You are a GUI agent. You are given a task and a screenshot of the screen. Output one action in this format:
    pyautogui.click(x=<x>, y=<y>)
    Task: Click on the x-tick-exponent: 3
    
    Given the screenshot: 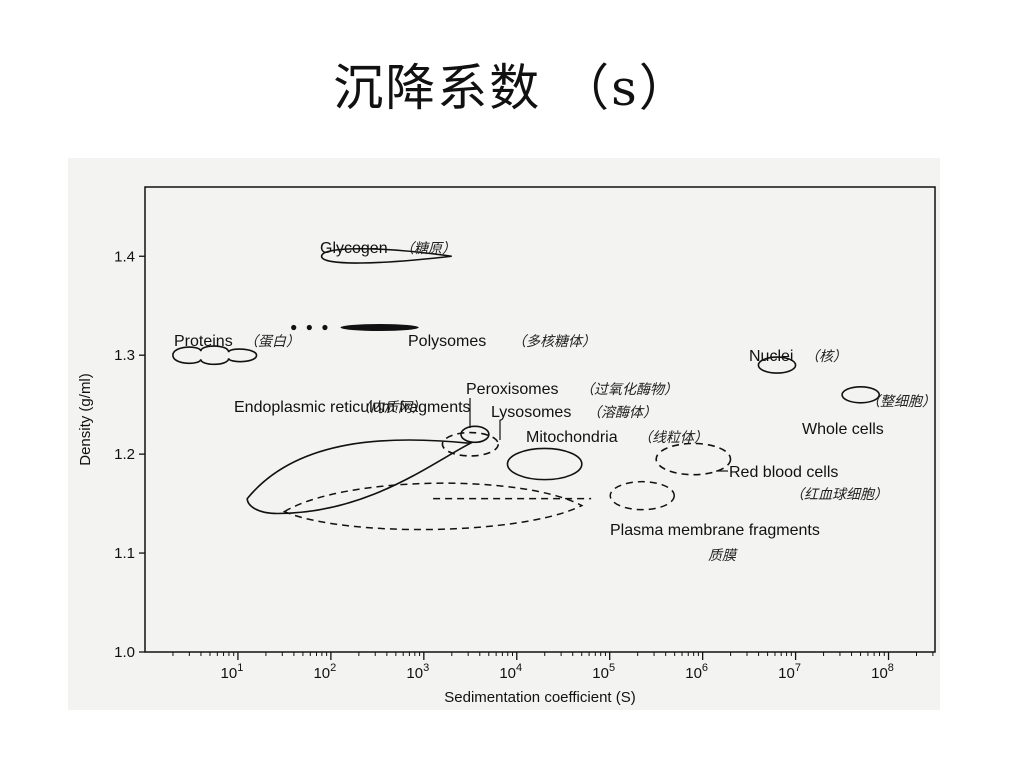 What is the action you would take?
    pyautogui.click(x=426, y=668)
    